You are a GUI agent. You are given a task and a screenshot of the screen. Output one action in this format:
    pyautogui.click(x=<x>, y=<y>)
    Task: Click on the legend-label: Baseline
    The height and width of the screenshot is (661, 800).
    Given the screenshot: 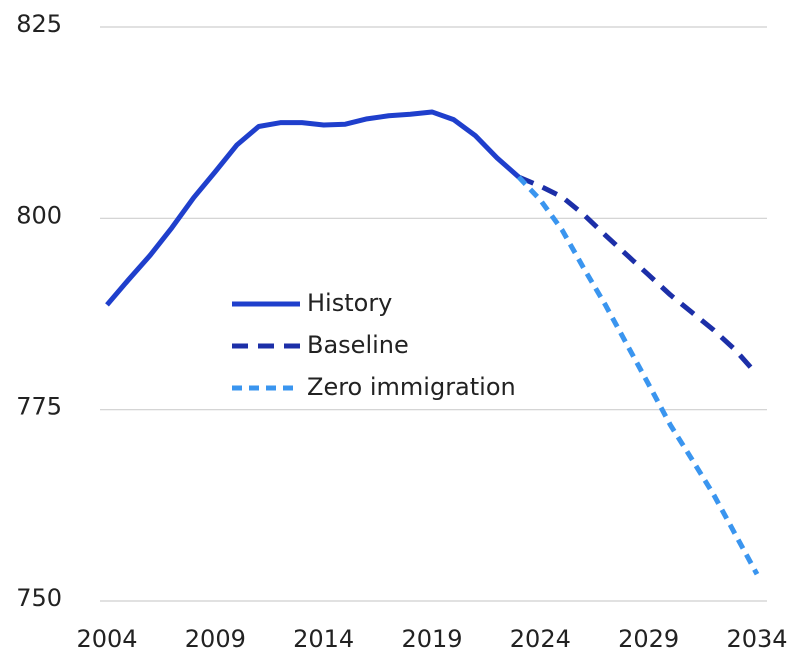 What is the action you would take?
    pyautogui.click(x=358, y=345)
    